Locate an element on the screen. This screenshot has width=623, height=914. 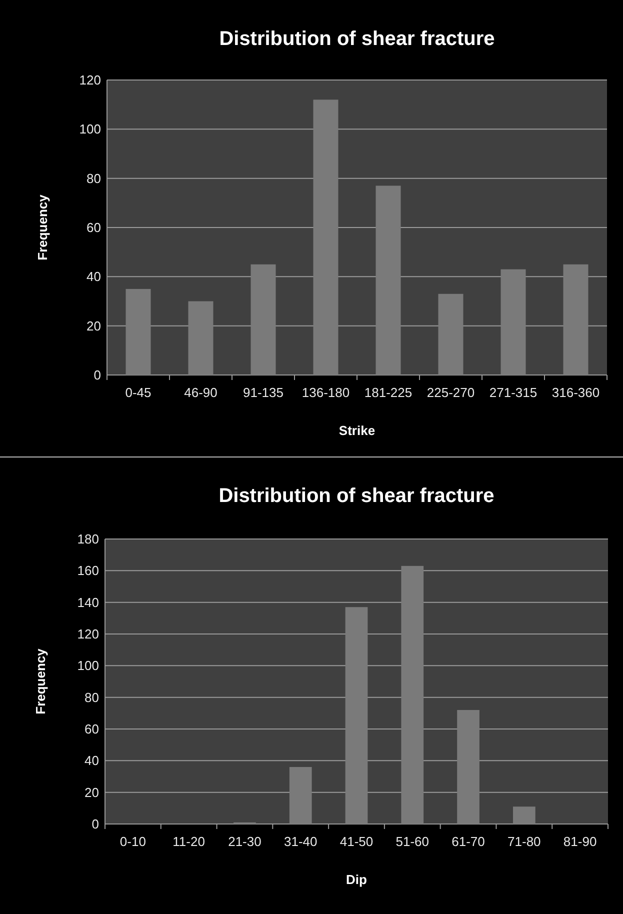
x-tick-label: 181-225 is located at coordinates (388, 392).